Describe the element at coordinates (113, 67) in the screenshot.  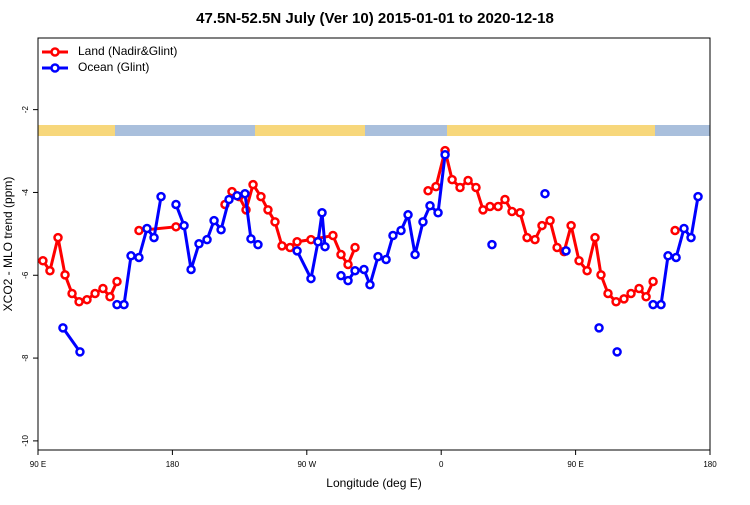
I see `legend-label: Ocean (Glint)` at that location.